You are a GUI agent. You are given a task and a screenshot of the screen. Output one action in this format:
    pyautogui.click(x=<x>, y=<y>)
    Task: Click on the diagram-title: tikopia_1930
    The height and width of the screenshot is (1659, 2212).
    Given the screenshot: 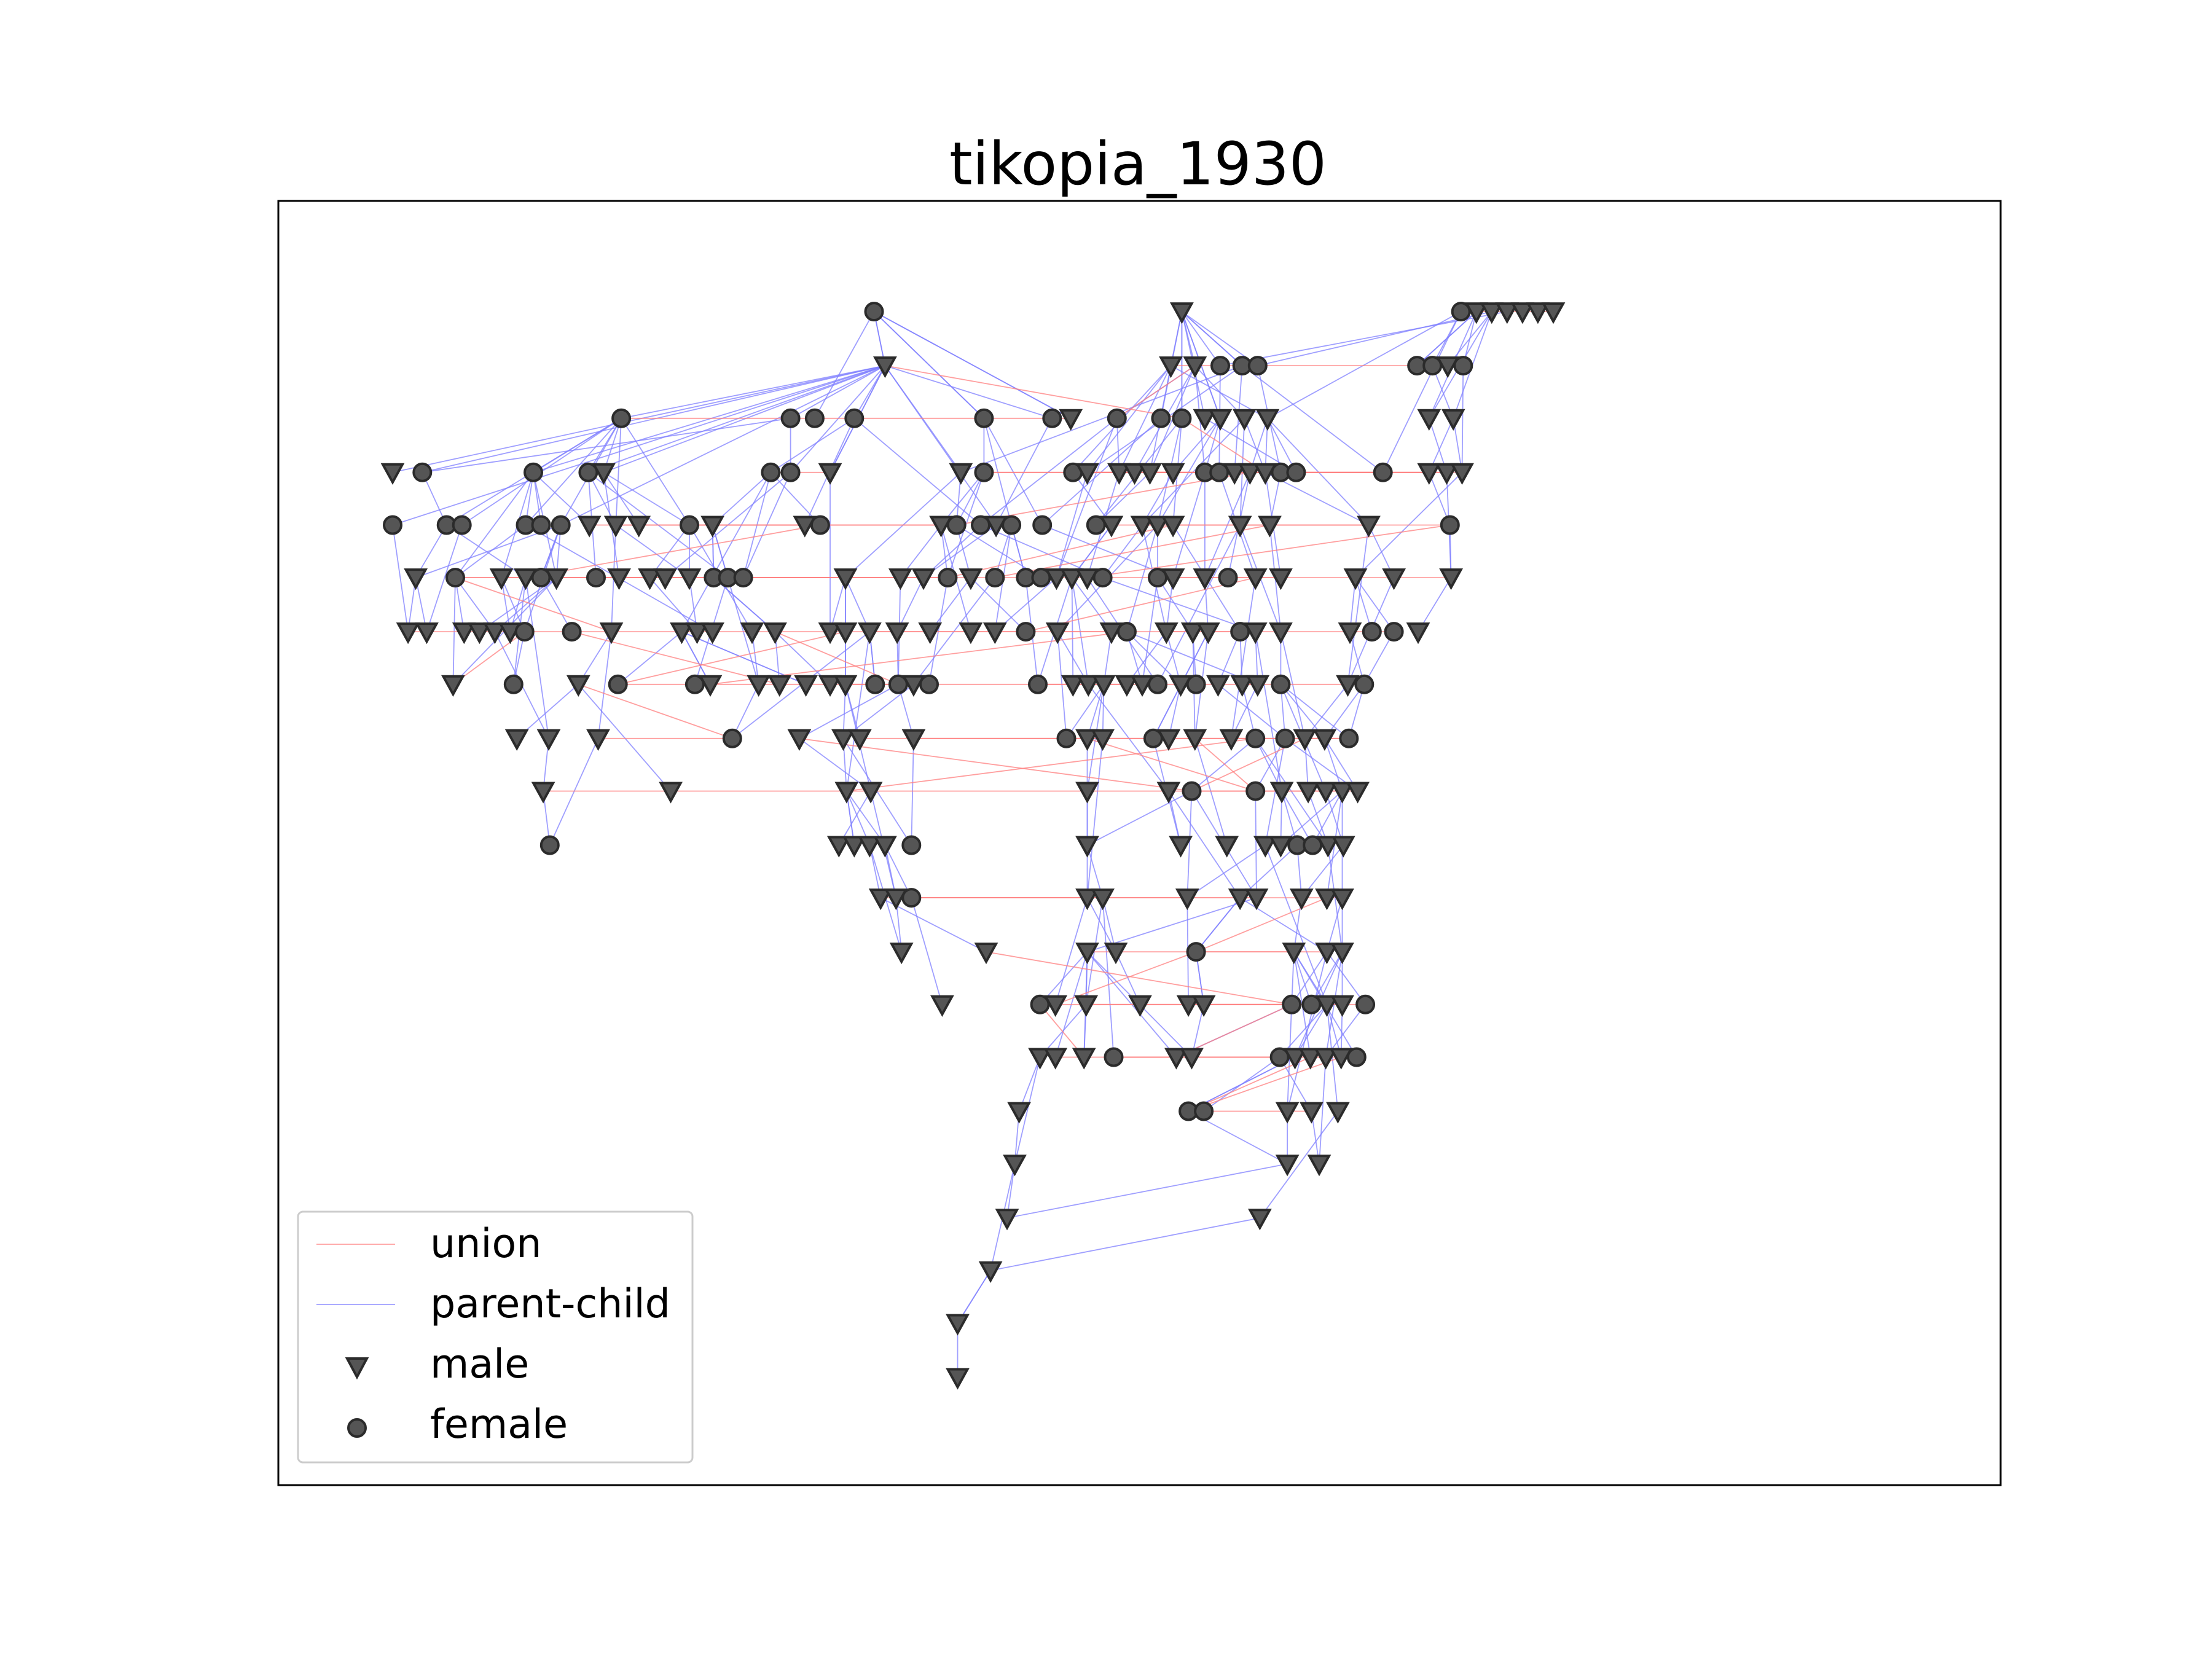 What is the action you would take?
    pyautogui.click(x=1138, y=164)
    